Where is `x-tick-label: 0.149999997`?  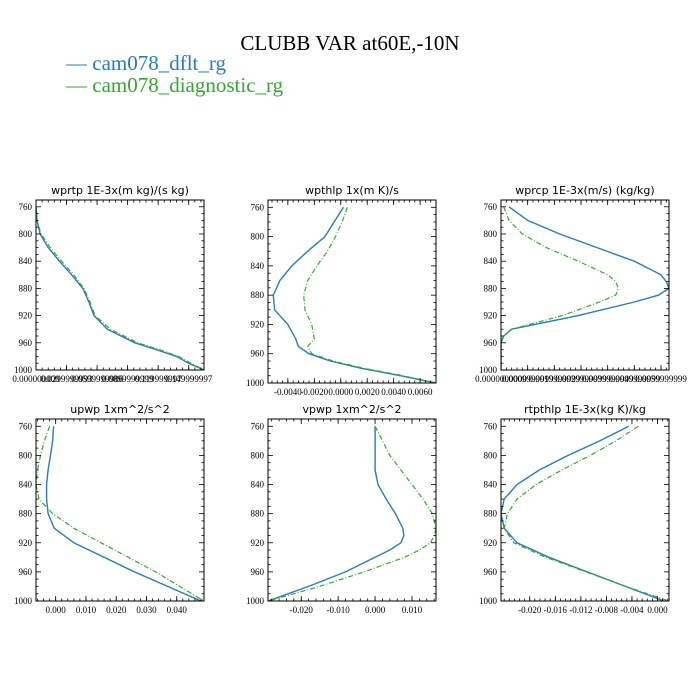 x-tick-label: 0.149999997 is located at coordinates (189, 379).